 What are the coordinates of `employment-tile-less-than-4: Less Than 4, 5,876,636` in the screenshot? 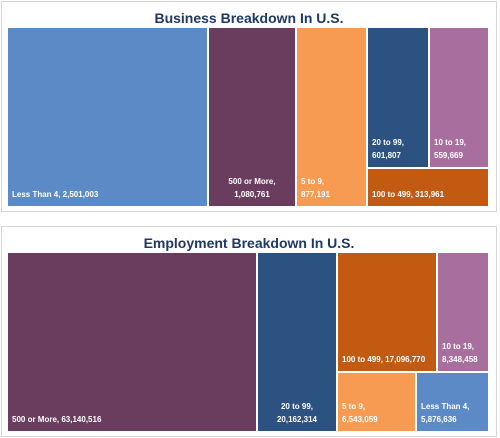 It's located at (453, 403).